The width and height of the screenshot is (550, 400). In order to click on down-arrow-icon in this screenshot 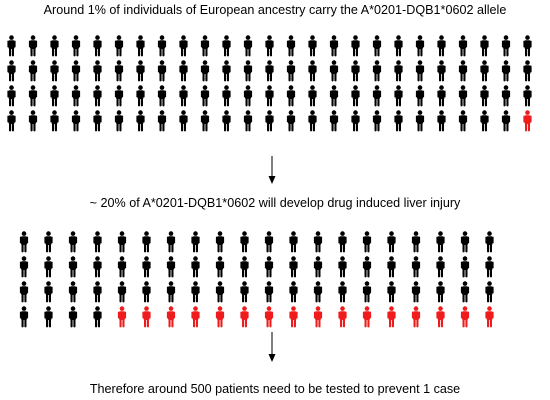, I will do `click(272, 347)`.